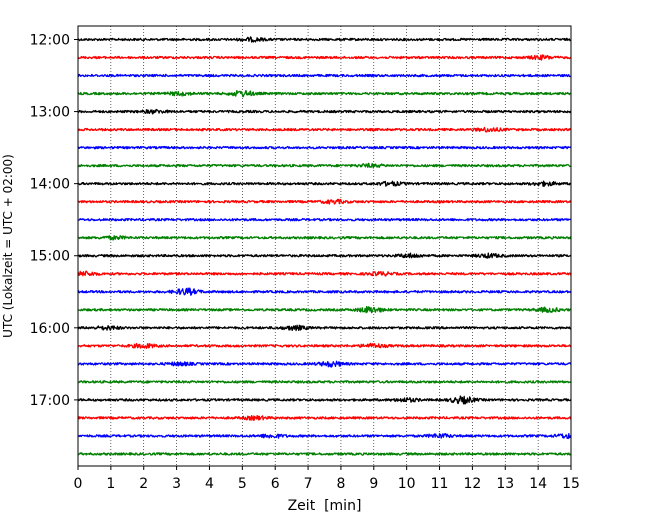 This screenshot has width=650, height=520. What do you see at coordinates (275, 484) in the screenshot?
I see `x-tick-label: 6` at bounding box center [275, 484].